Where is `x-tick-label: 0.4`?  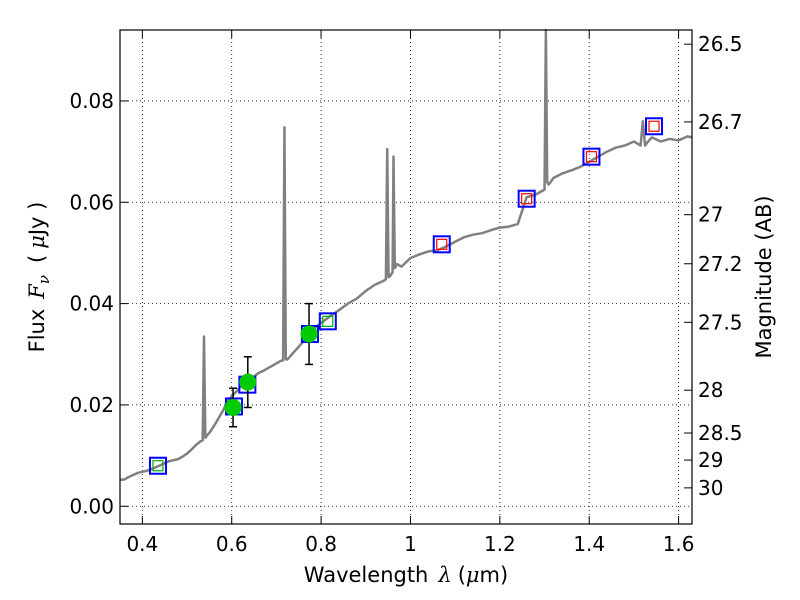
x-tick-label: 0.4 is located at coordinates (142, 544).